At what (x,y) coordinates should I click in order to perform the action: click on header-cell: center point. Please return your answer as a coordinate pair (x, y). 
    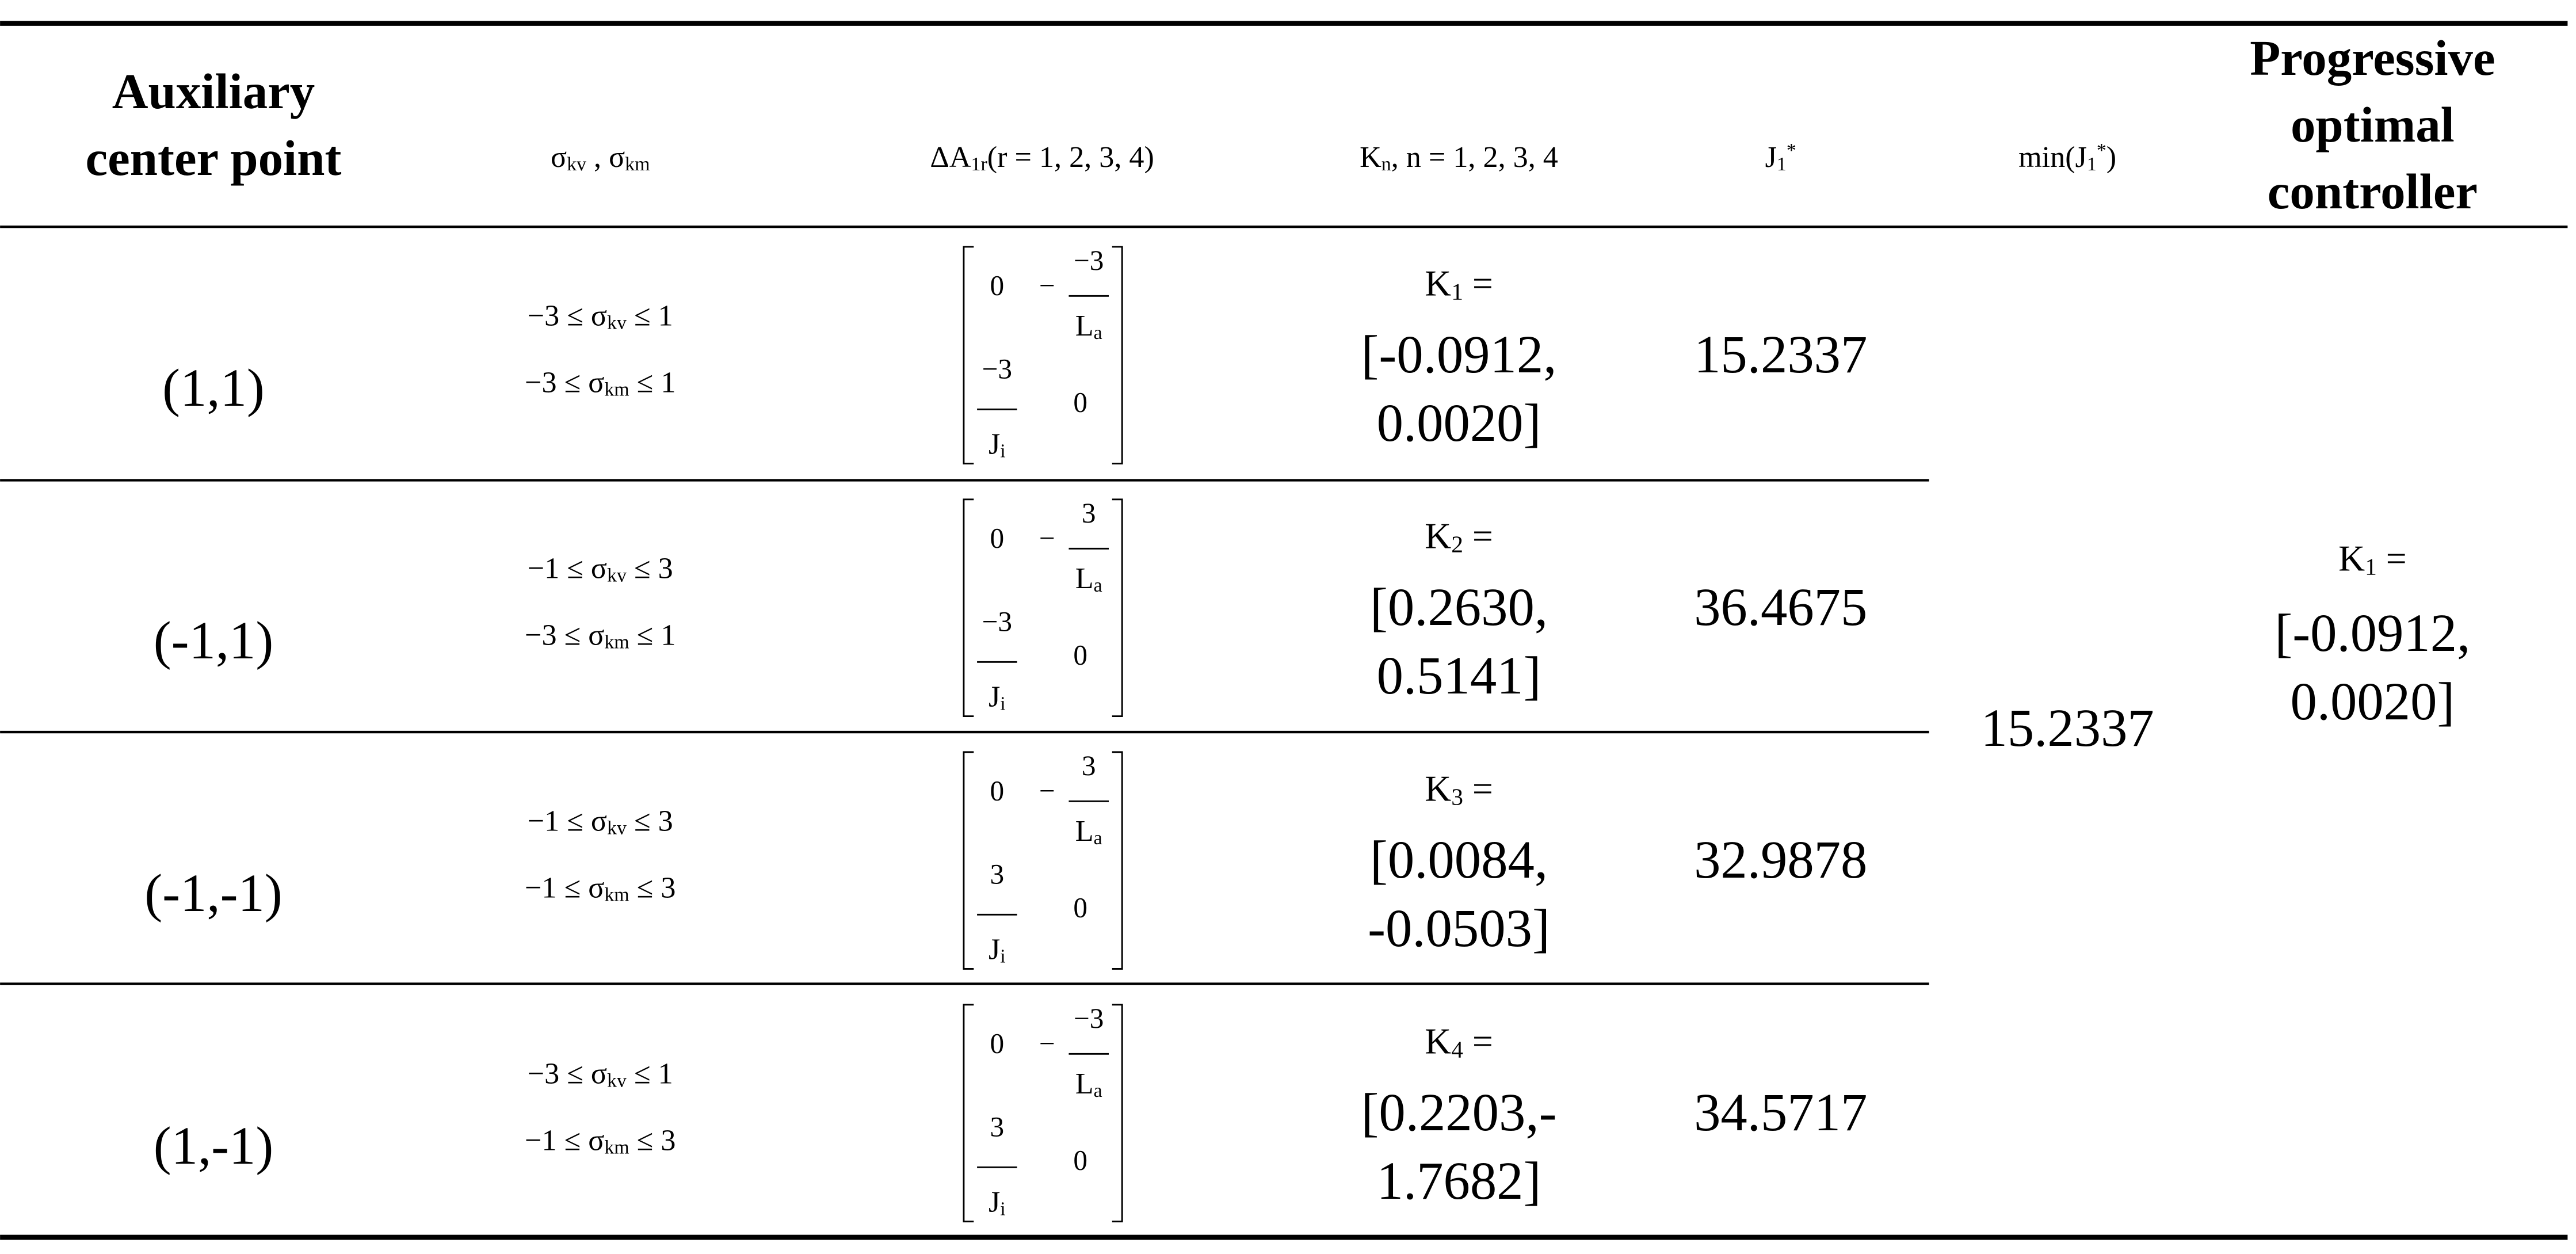
    Looking at the image, I should click on (214, 158).